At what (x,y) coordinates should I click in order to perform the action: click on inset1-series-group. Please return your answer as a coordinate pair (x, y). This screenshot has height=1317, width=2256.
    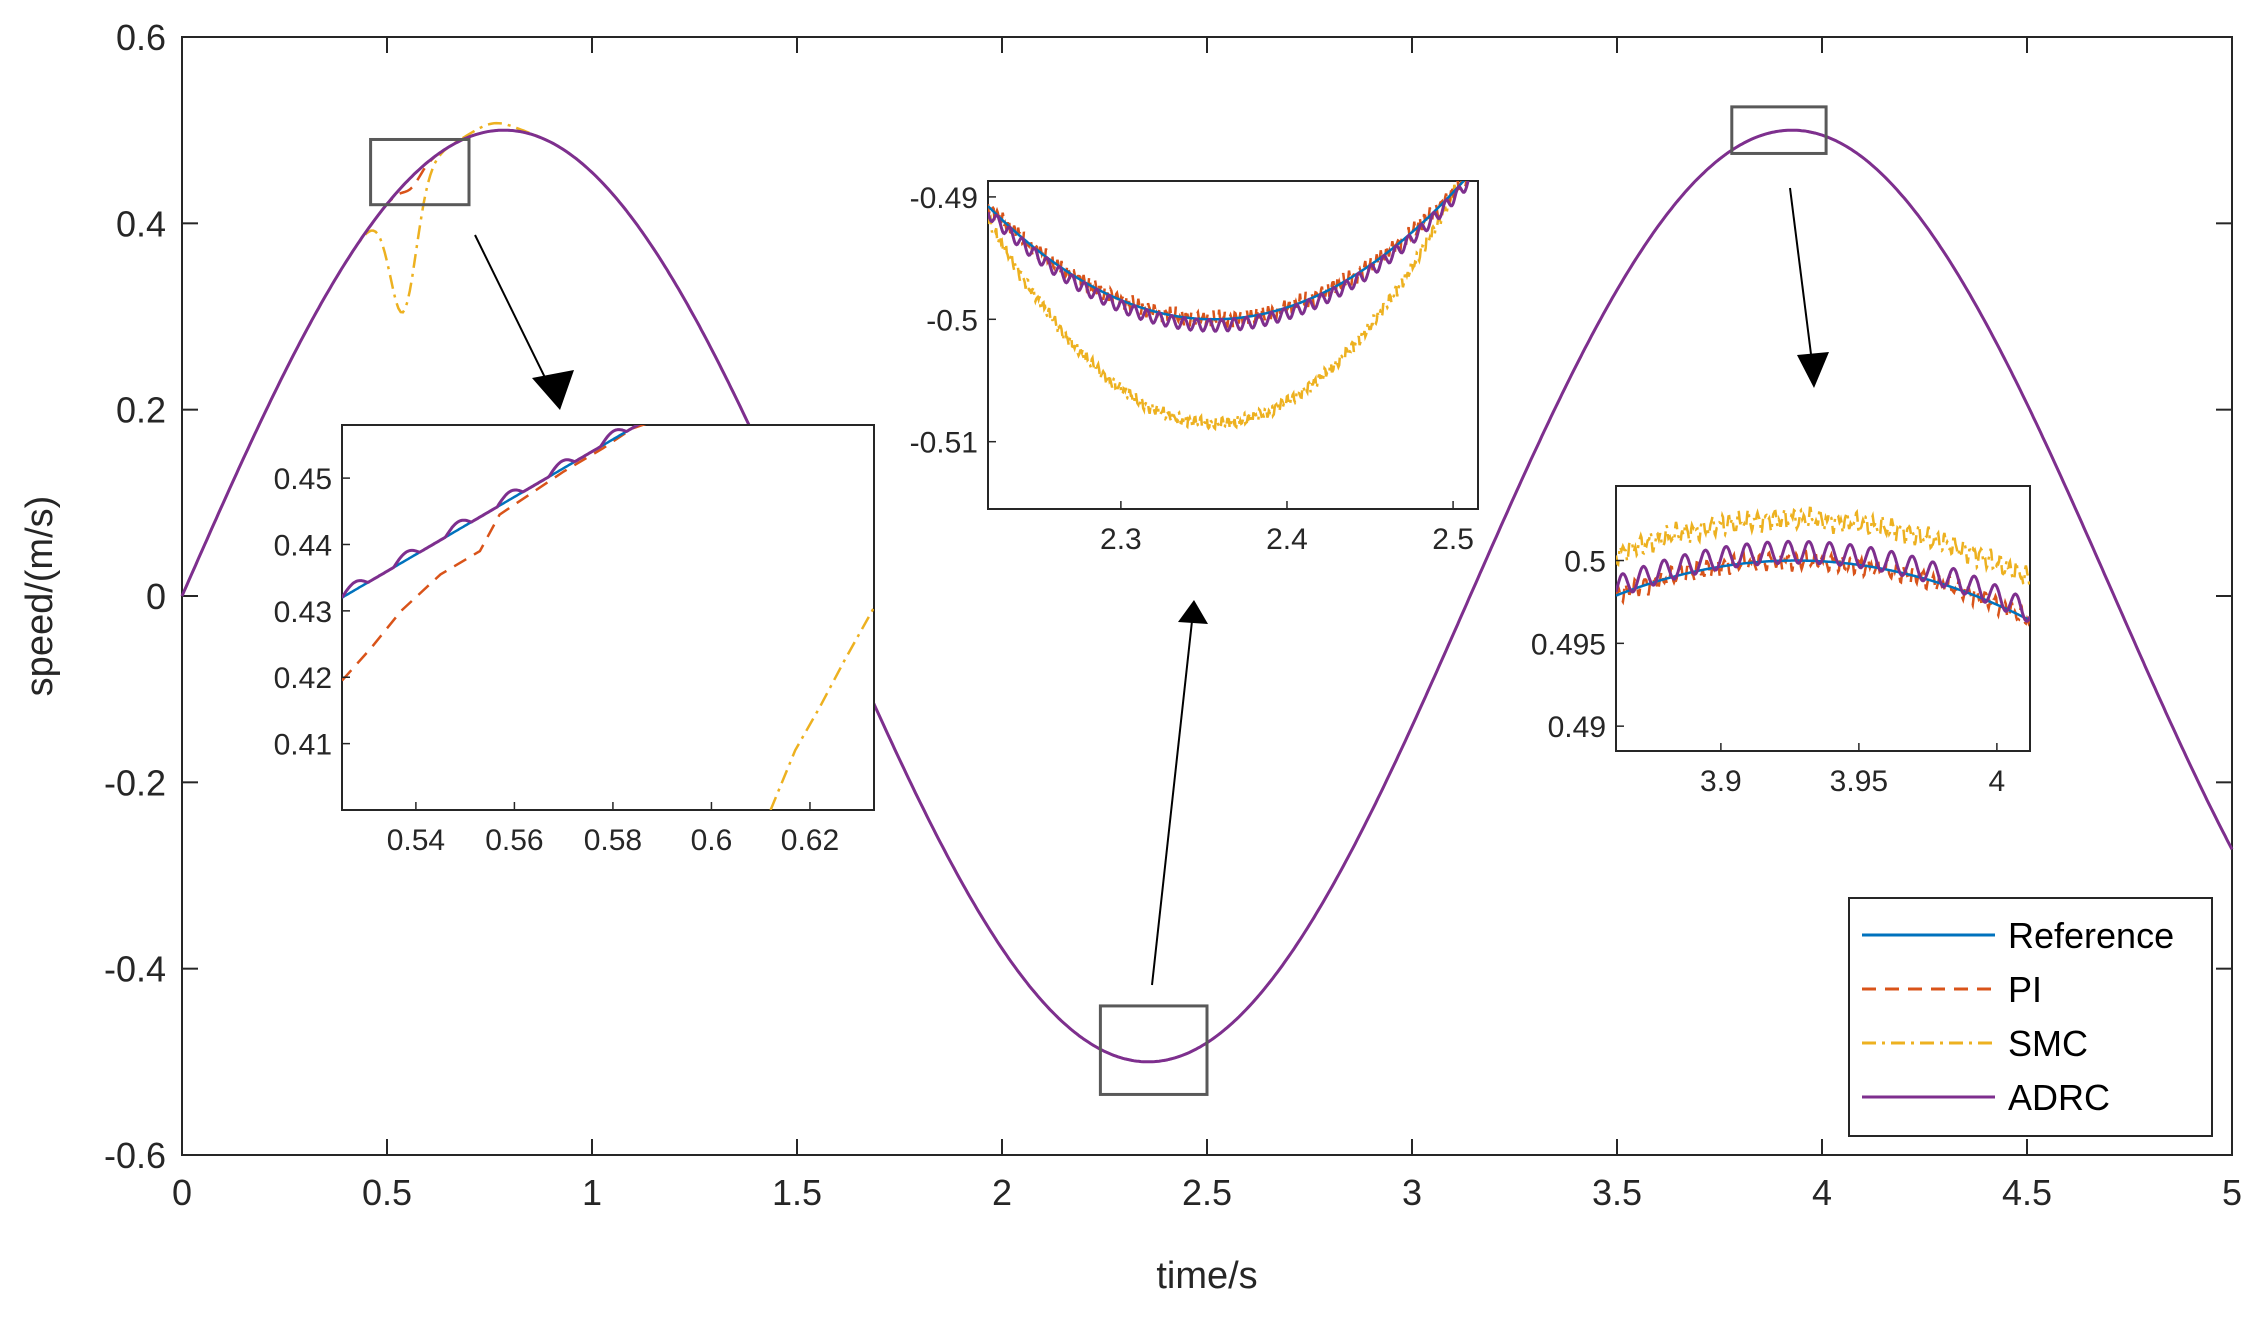
    Looking at the image, I should click on (608, 617).